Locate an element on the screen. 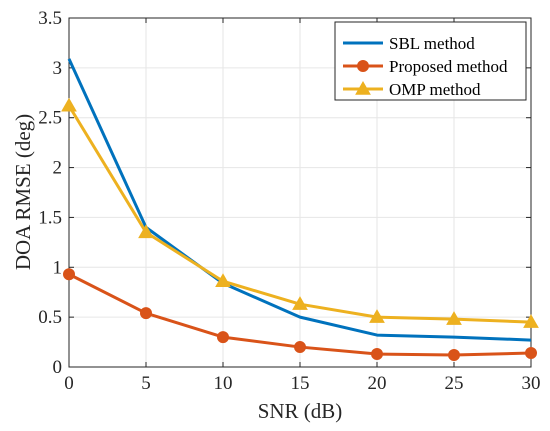 This screenshot has width=550, height=431. legend: SBL method Proposed method OMP method is located at coordinates (430, 61).